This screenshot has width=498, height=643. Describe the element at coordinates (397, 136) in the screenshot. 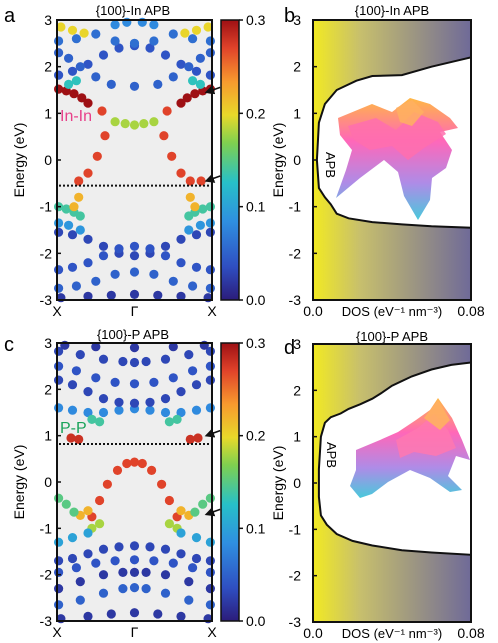

I see `panel-b-surface-ridge` at that location.